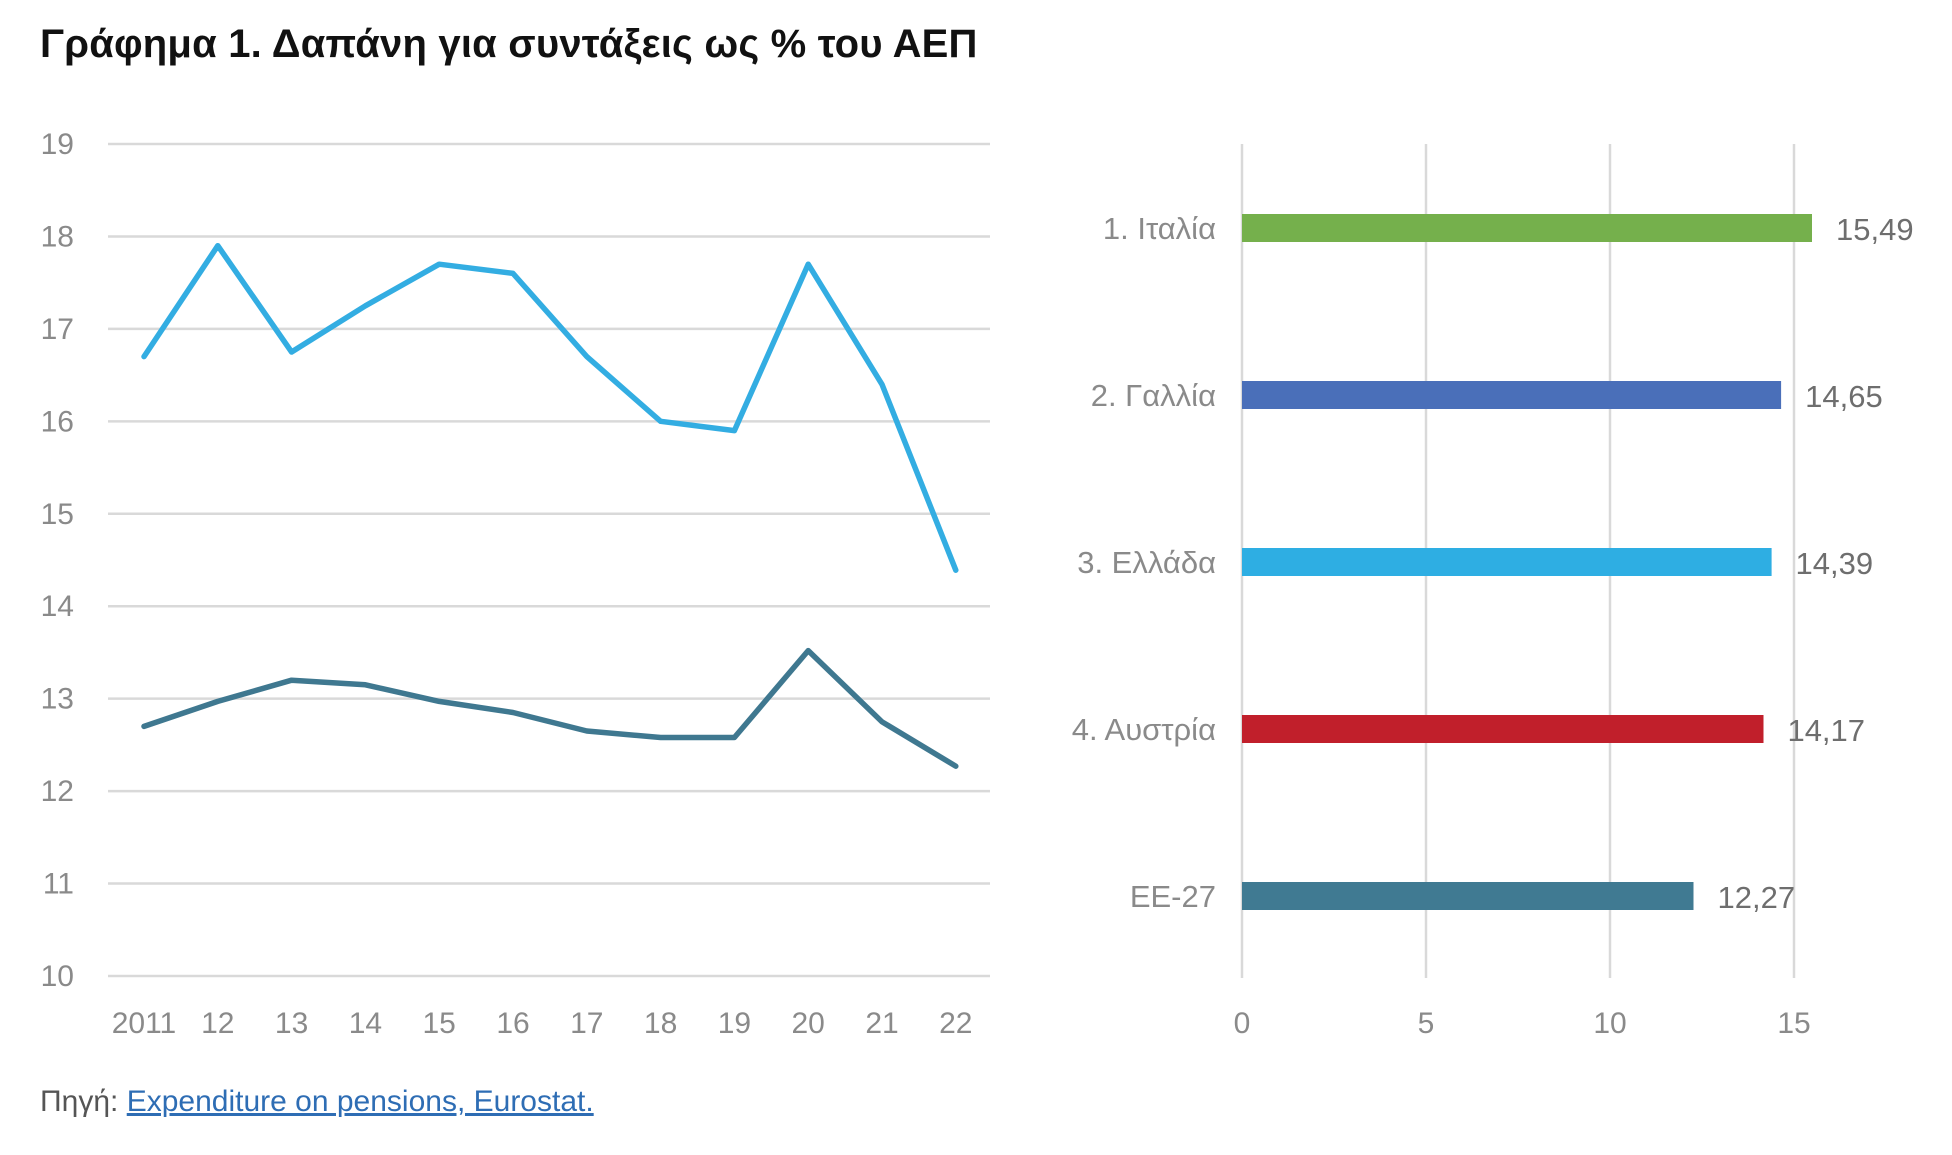 The height and width of the screenshot is (1155, 1952). Describe the element at coordinates (58, 884) in the screenshot. I see `y-tick-label: 11` at that location.